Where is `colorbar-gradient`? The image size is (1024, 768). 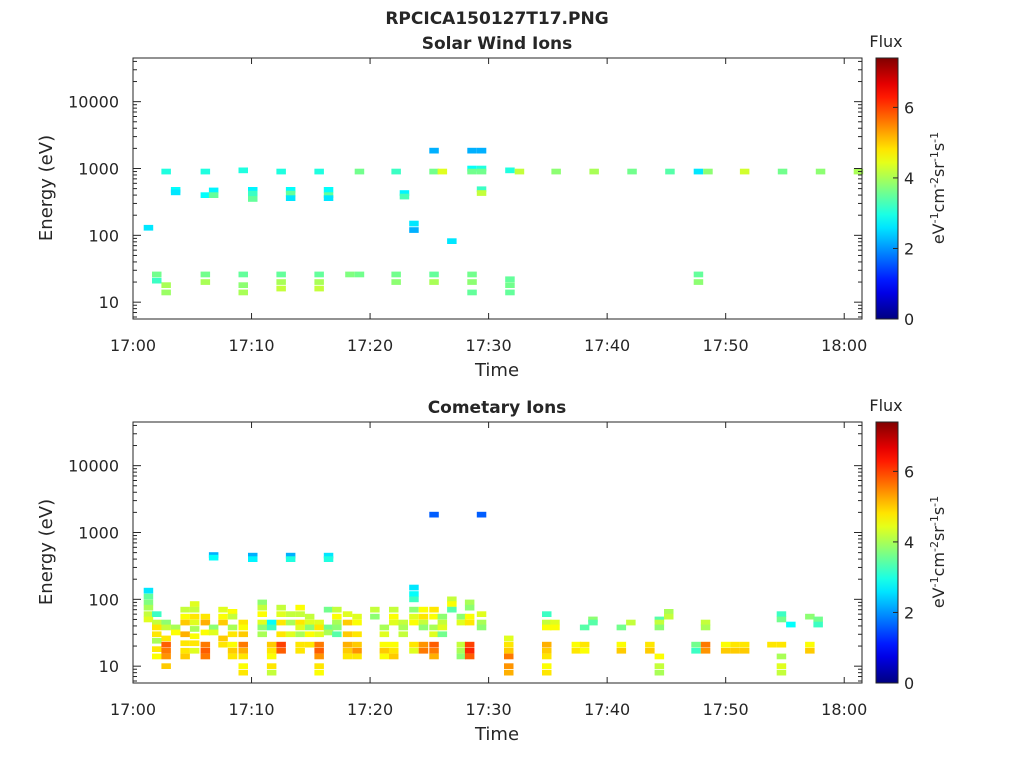
colorbar-gradient is located at coordinates (887, 552).